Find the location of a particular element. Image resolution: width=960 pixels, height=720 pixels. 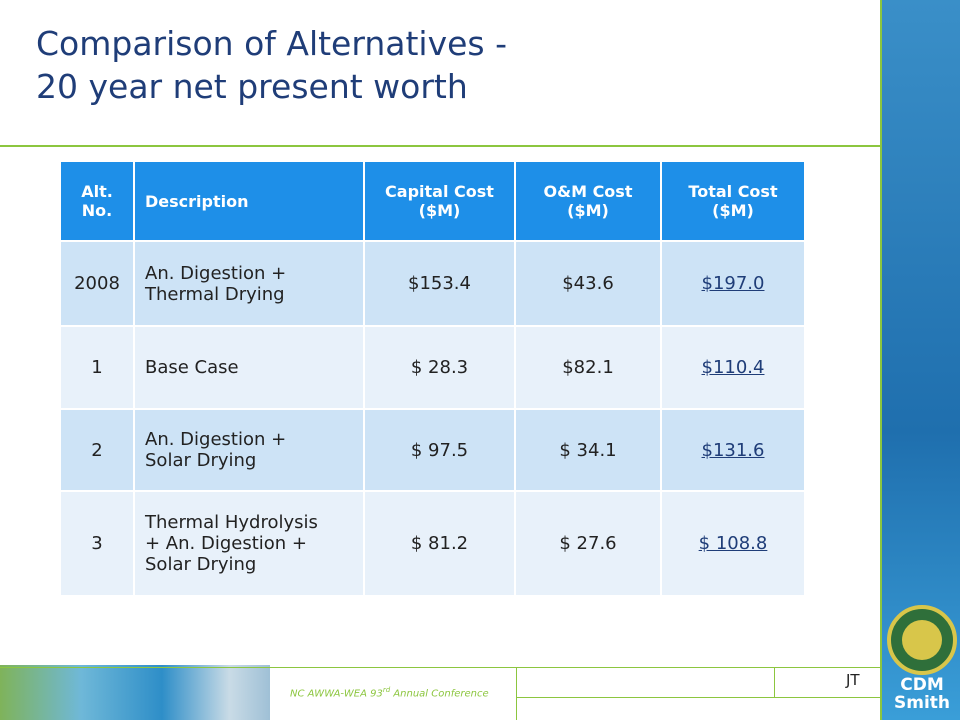

header-cell: Alt. No. is located at coordinates (98, 202).